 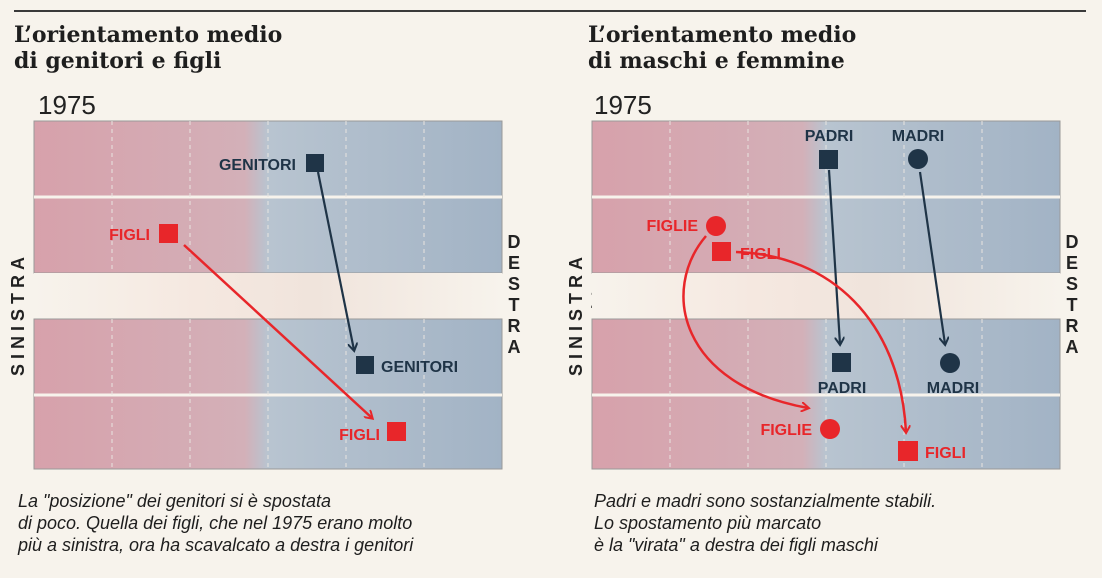 What do you see at coordinates (672, 226) in the screenshot?
I see `label-figlie-1975: FIGLIE` at bounding box center [672, 226].